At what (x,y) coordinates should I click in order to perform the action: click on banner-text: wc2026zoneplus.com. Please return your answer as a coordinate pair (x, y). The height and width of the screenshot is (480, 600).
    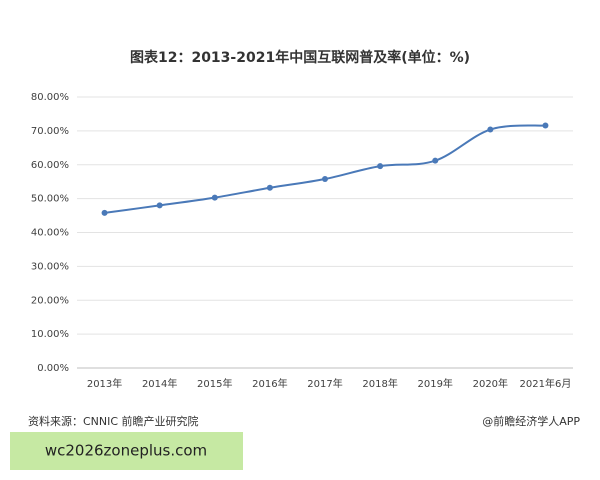
    Looking at the image, I should click on (126, 451).